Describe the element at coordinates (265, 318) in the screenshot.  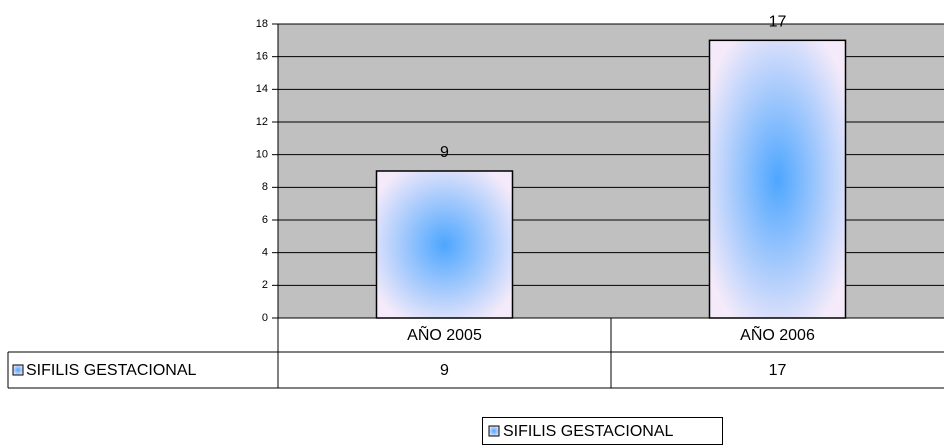
I see `y-tick-label: 0` at that location.